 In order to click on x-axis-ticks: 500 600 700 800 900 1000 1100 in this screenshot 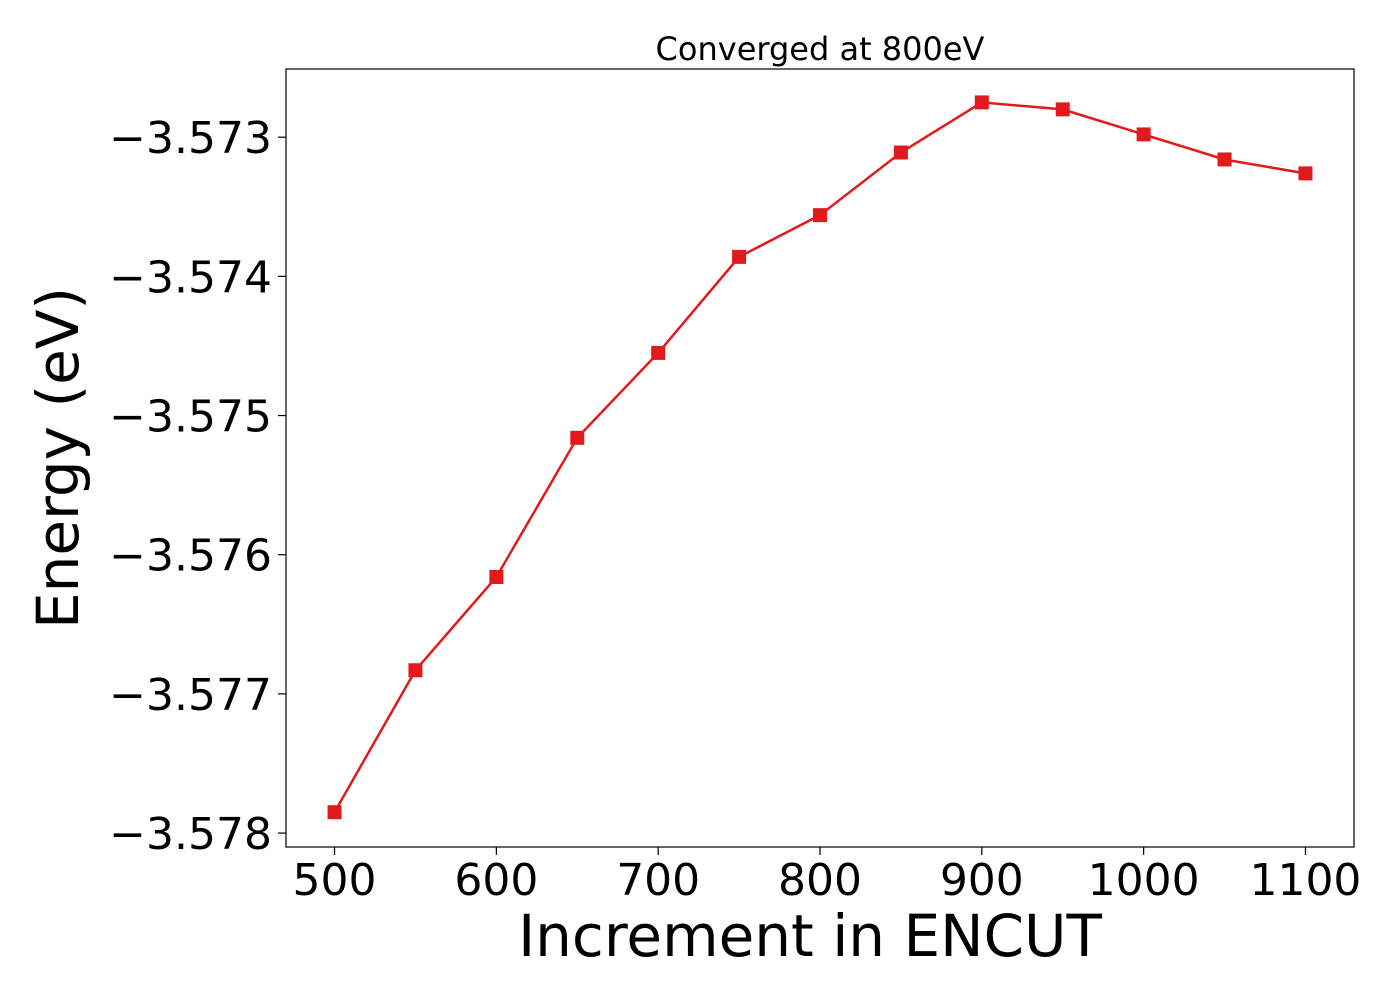, I will do `click(827, 876)`.